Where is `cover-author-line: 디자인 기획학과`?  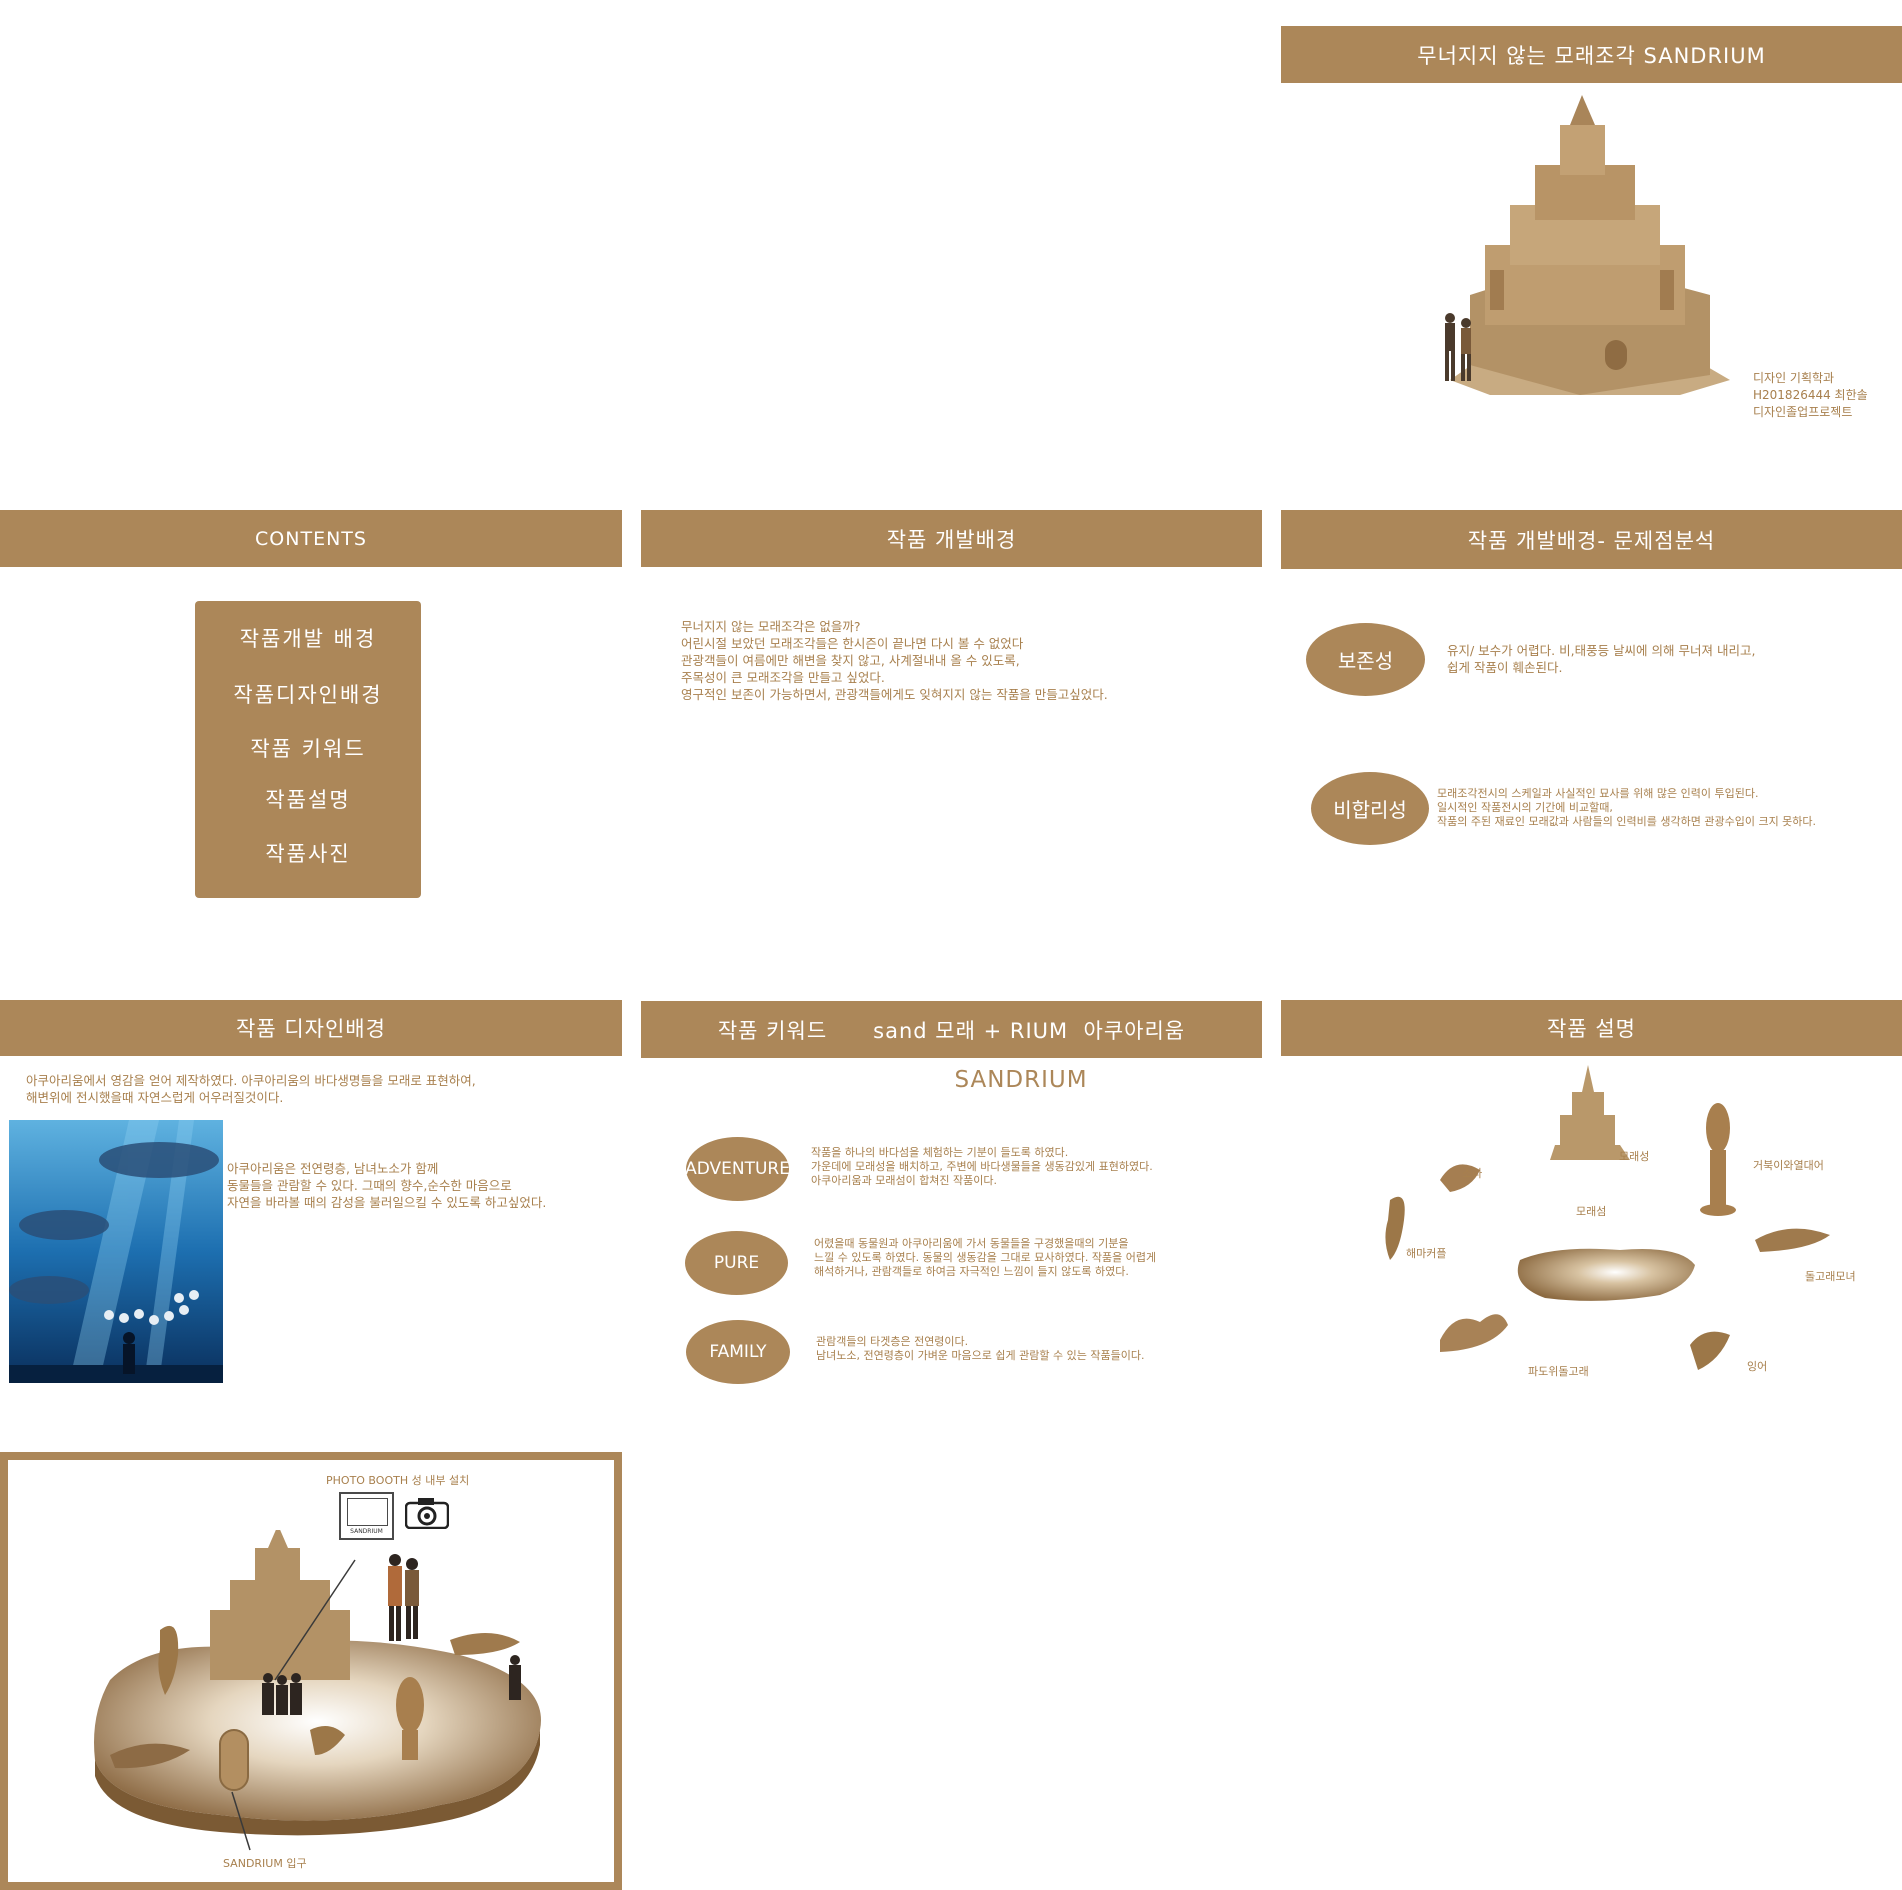
cover-author-line: 디자인 기획학과 is located at coordinates (1794, 378).